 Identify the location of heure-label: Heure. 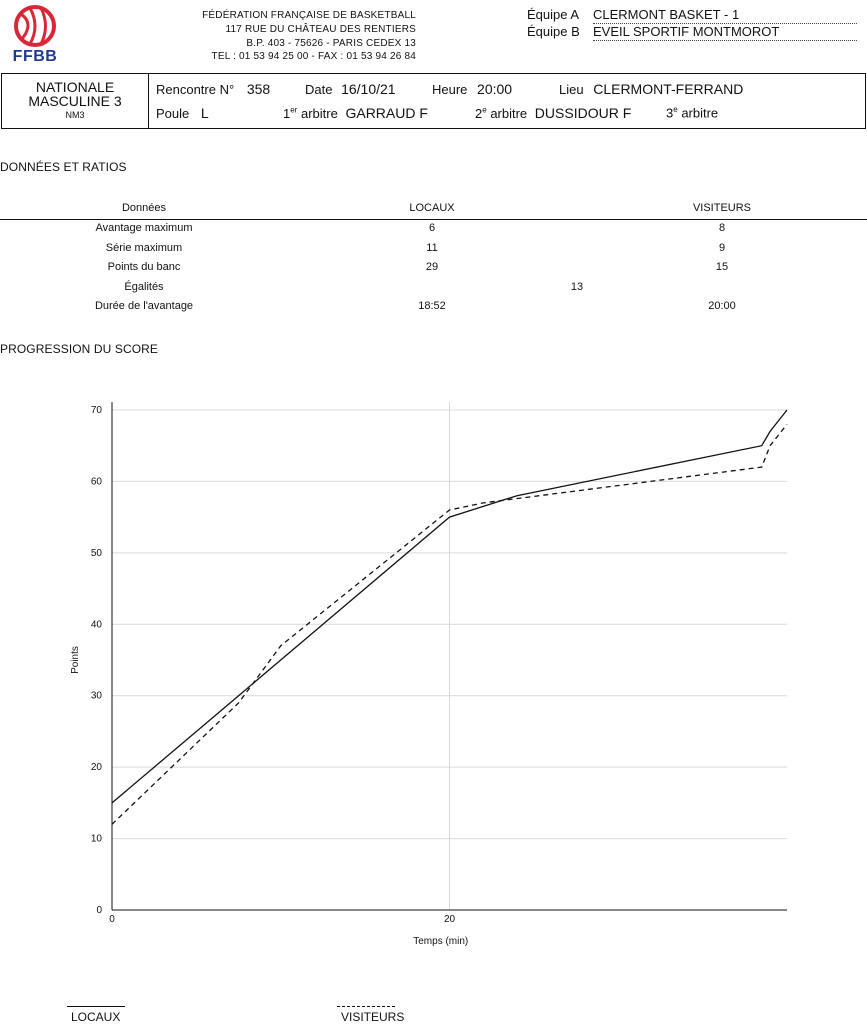
(450, 89).